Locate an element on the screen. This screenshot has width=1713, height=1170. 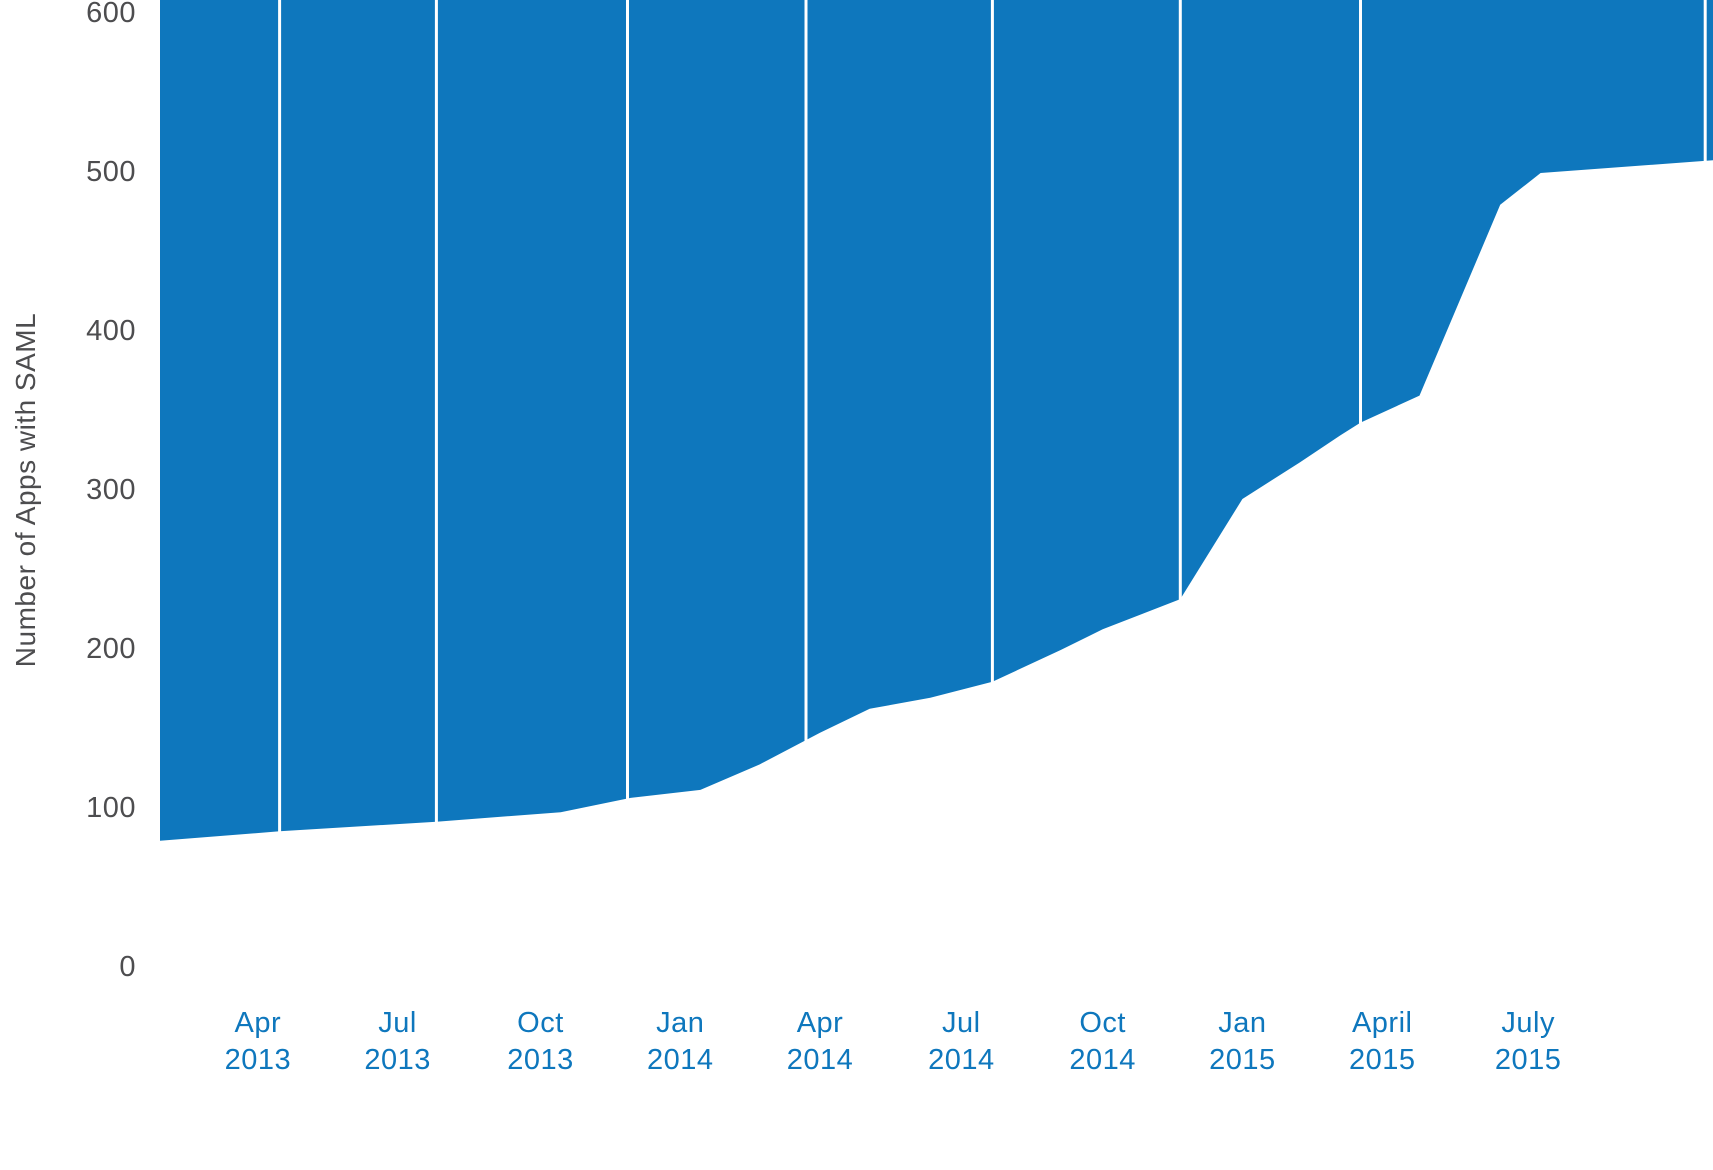
x-tick-label: Oct 2013 is located at coordinates (540, 1042).